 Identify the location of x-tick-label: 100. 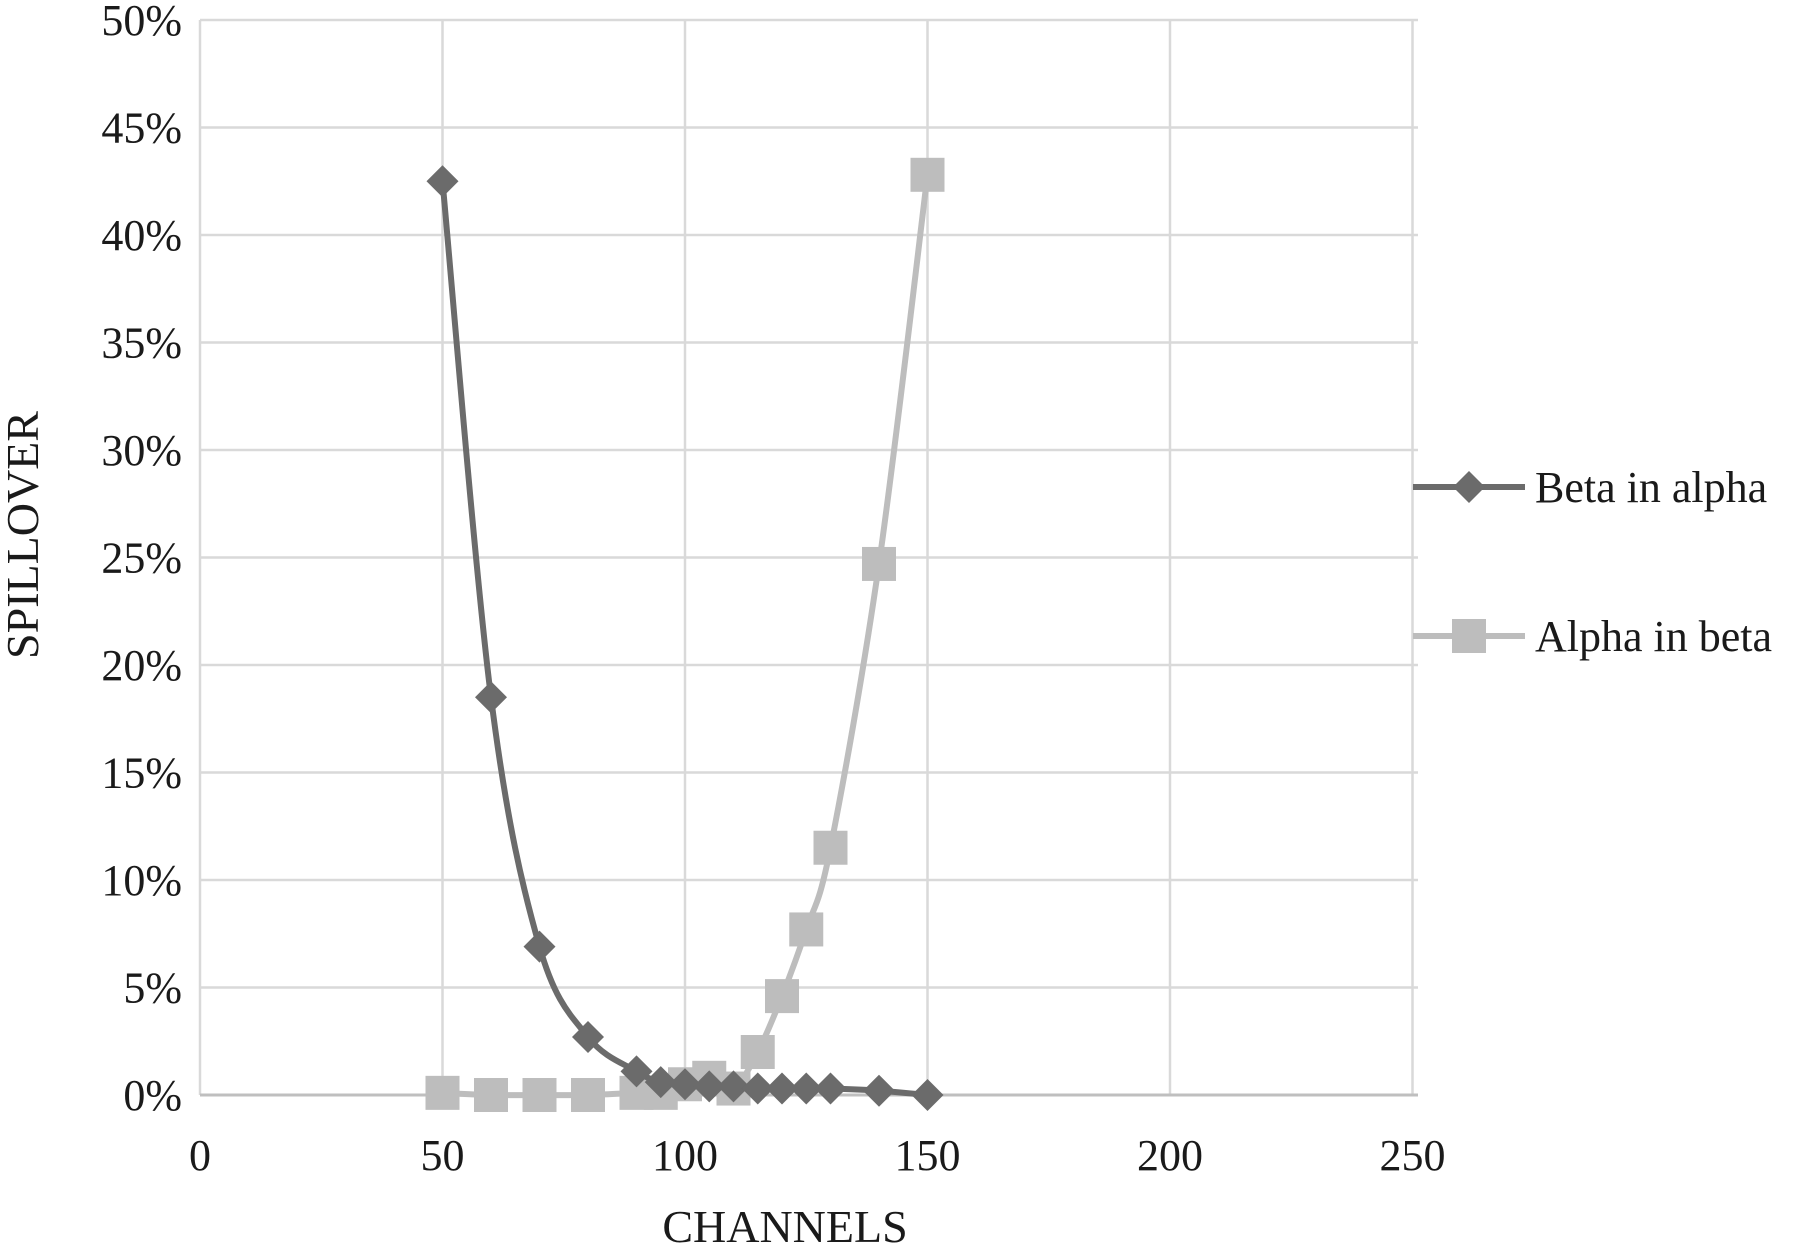
(685, 1155).